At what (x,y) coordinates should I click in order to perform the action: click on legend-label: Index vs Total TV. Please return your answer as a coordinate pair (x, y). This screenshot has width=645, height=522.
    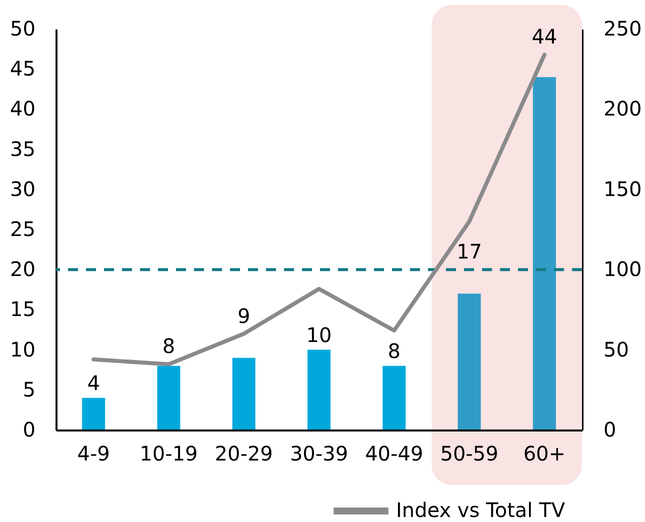
    Looking at the image, I should click on (481, 510).